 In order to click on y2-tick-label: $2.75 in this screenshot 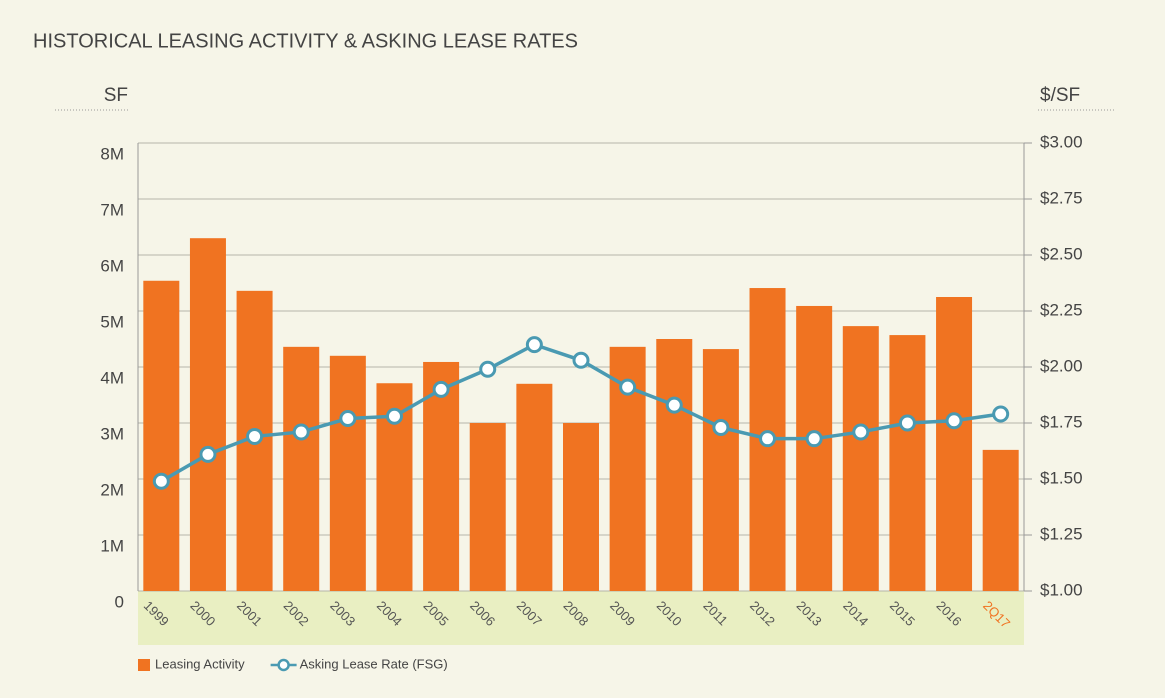, I will do `click(1061, 197)`.